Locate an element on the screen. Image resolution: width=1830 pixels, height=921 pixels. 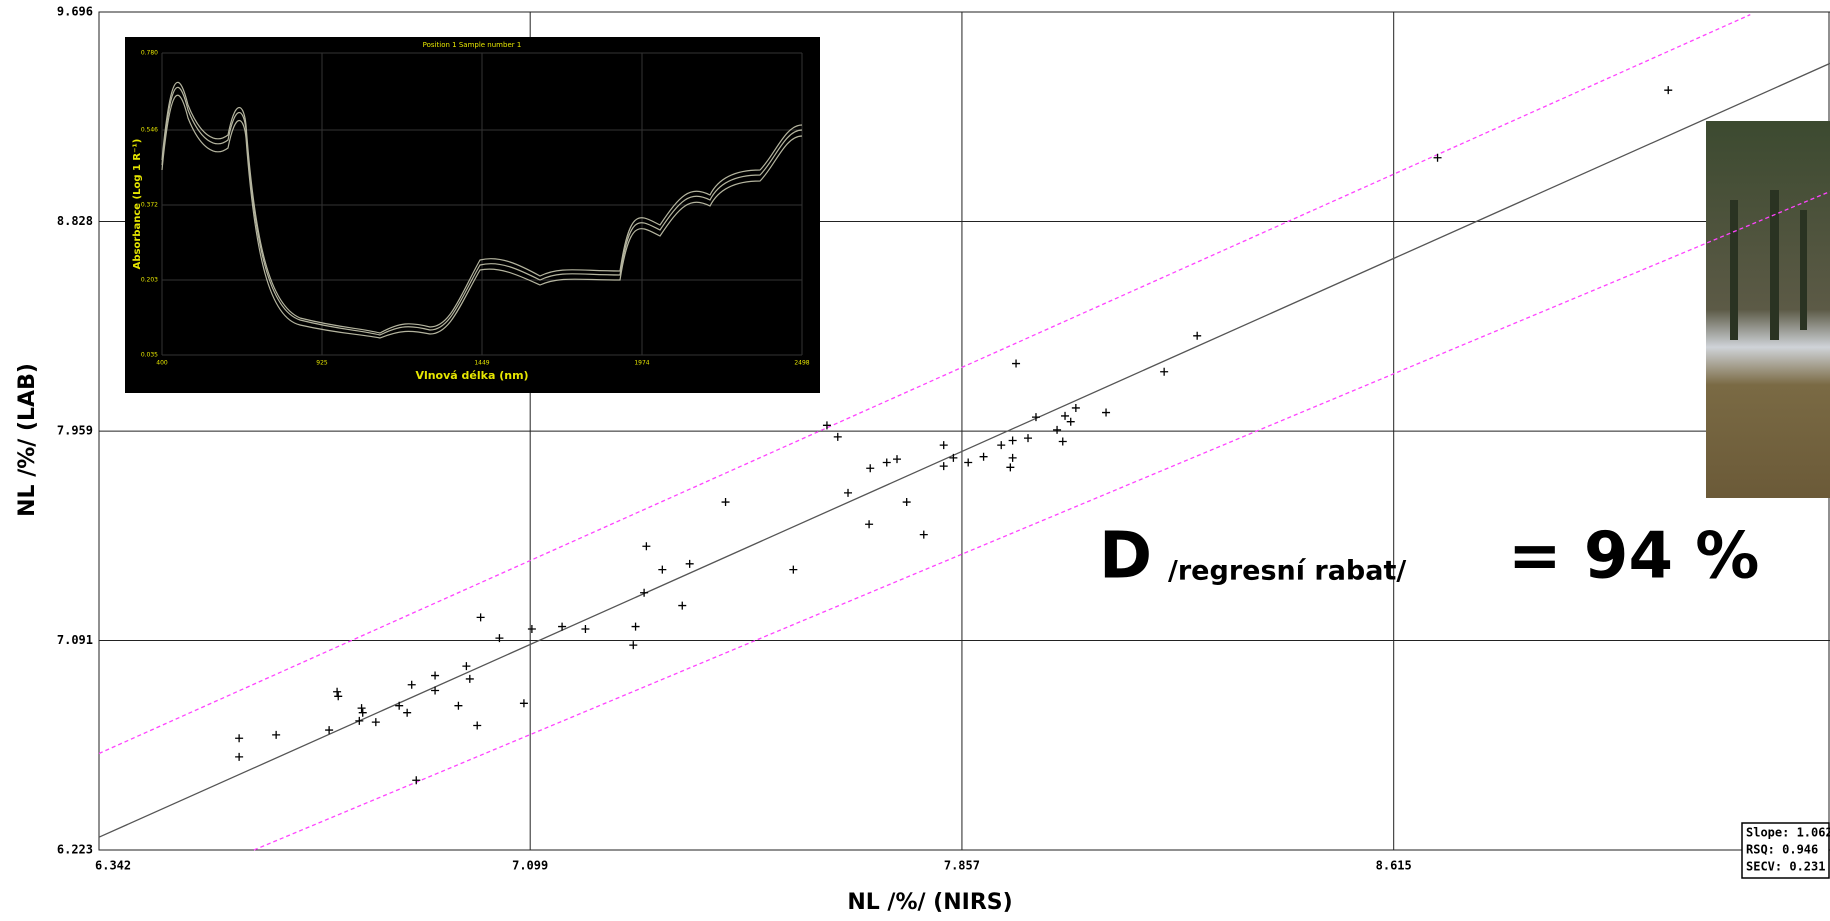
photo is located at coordinates (1768, 309).